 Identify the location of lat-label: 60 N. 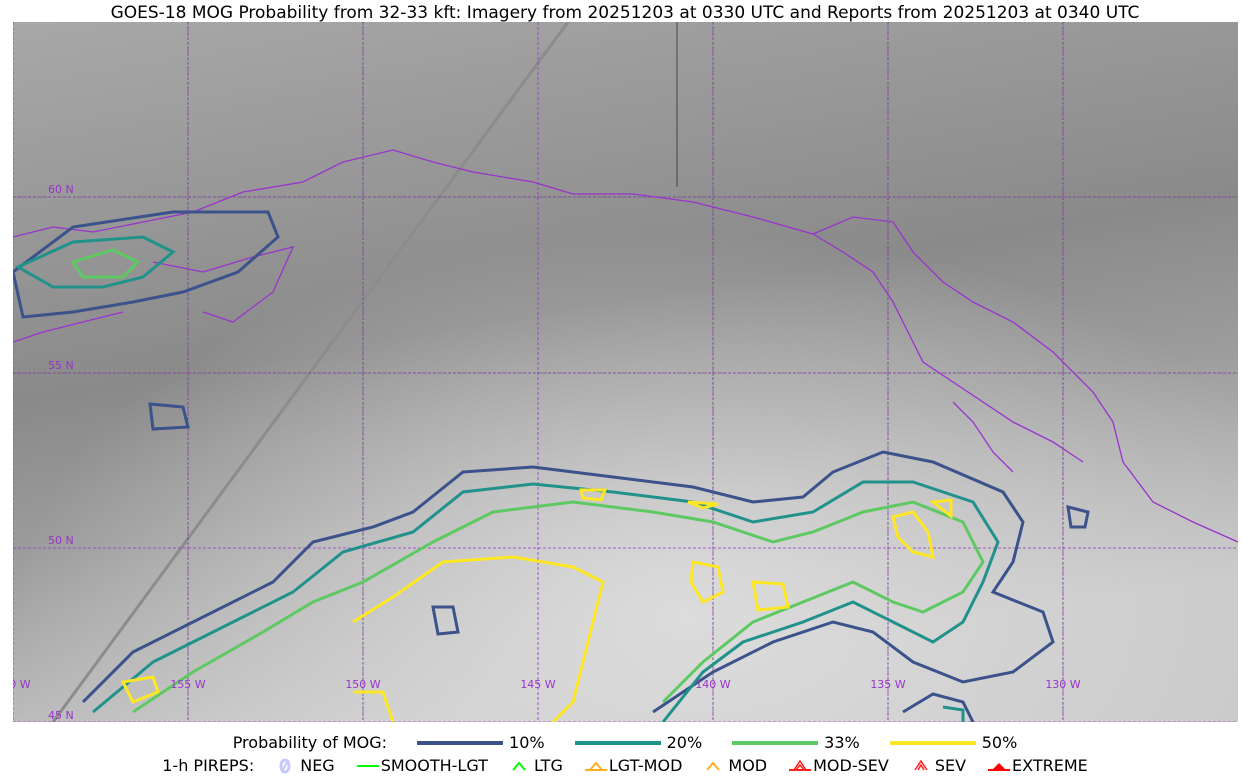
(61, 189).